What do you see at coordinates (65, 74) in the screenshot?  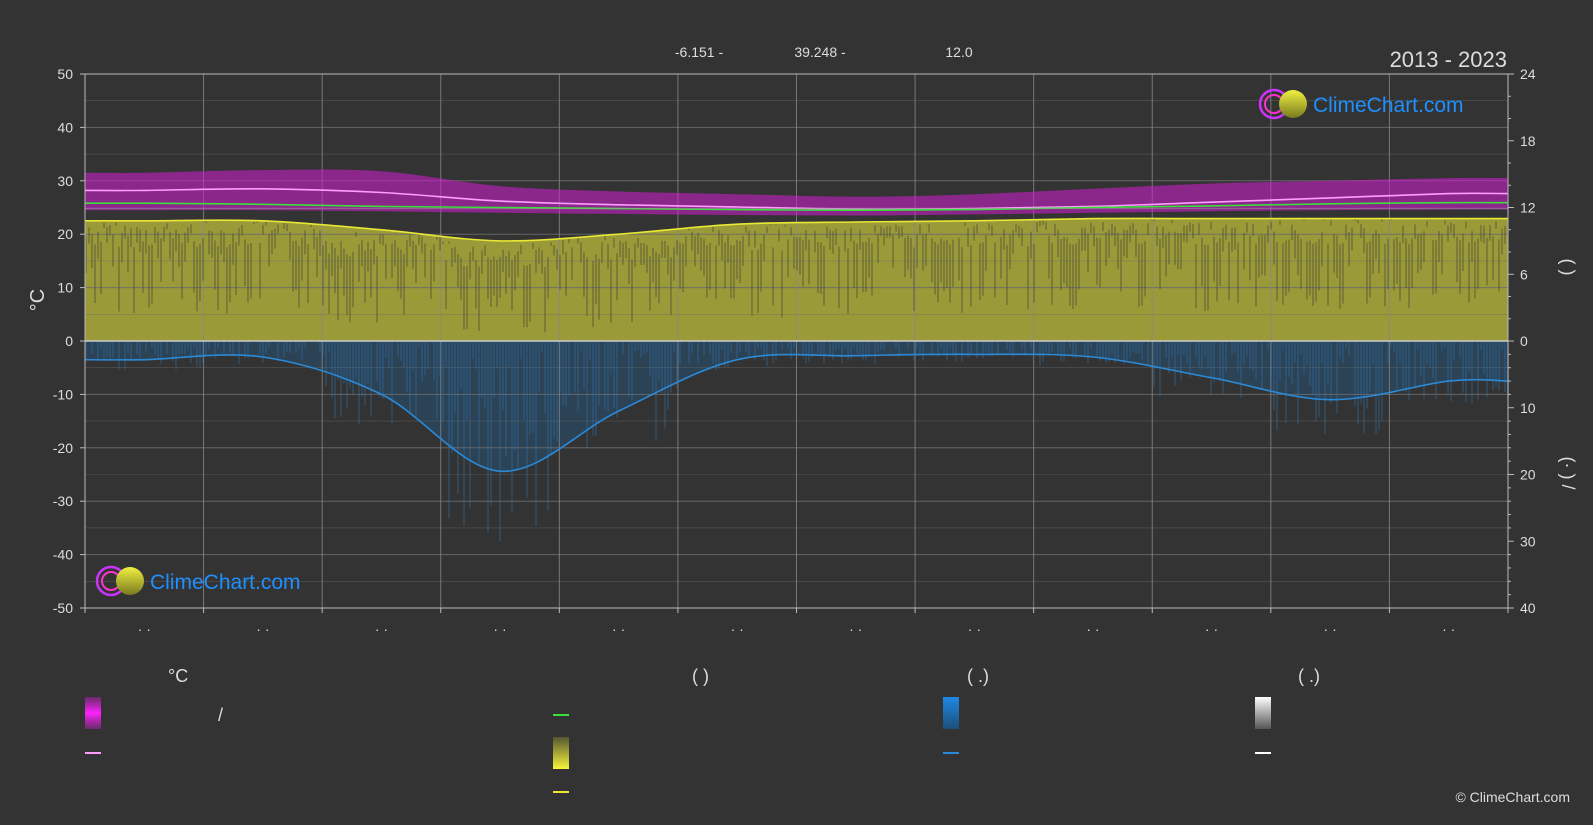 I see `left-tick-label: 50` at bounding box center [65, 74].